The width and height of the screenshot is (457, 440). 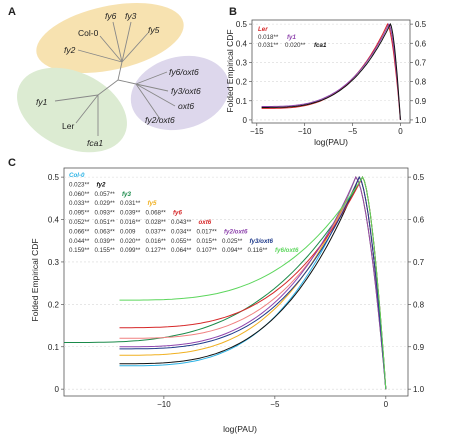 What do you see at coordinates (79, 241) in the screenshot?
I see `matrix-value: 0.044**` at bounding box center [79, 241].